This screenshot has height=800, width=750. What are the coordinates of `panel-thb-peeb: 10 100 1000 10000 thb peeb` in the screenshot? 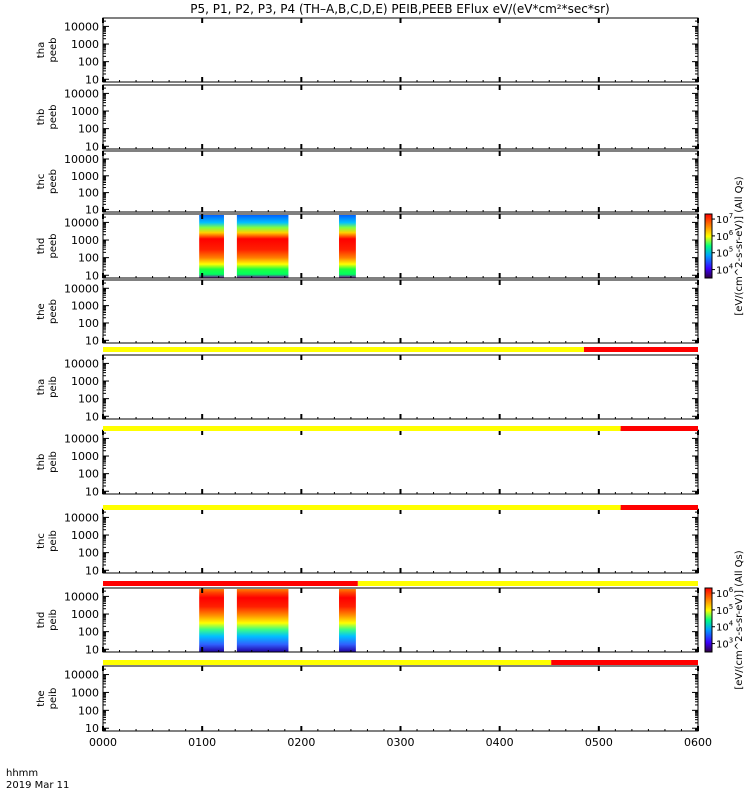 It's located at (367, 118).